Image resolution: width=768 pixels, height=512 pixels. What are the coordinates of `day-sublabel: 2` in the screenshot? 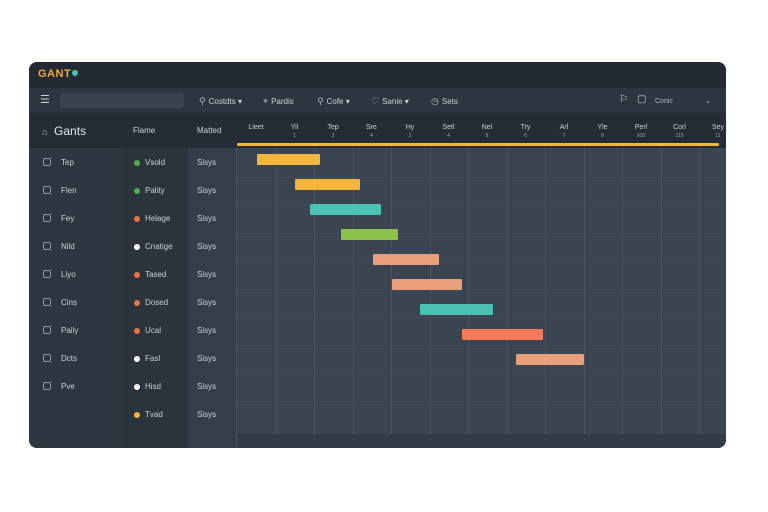 It's located at (333, 136).